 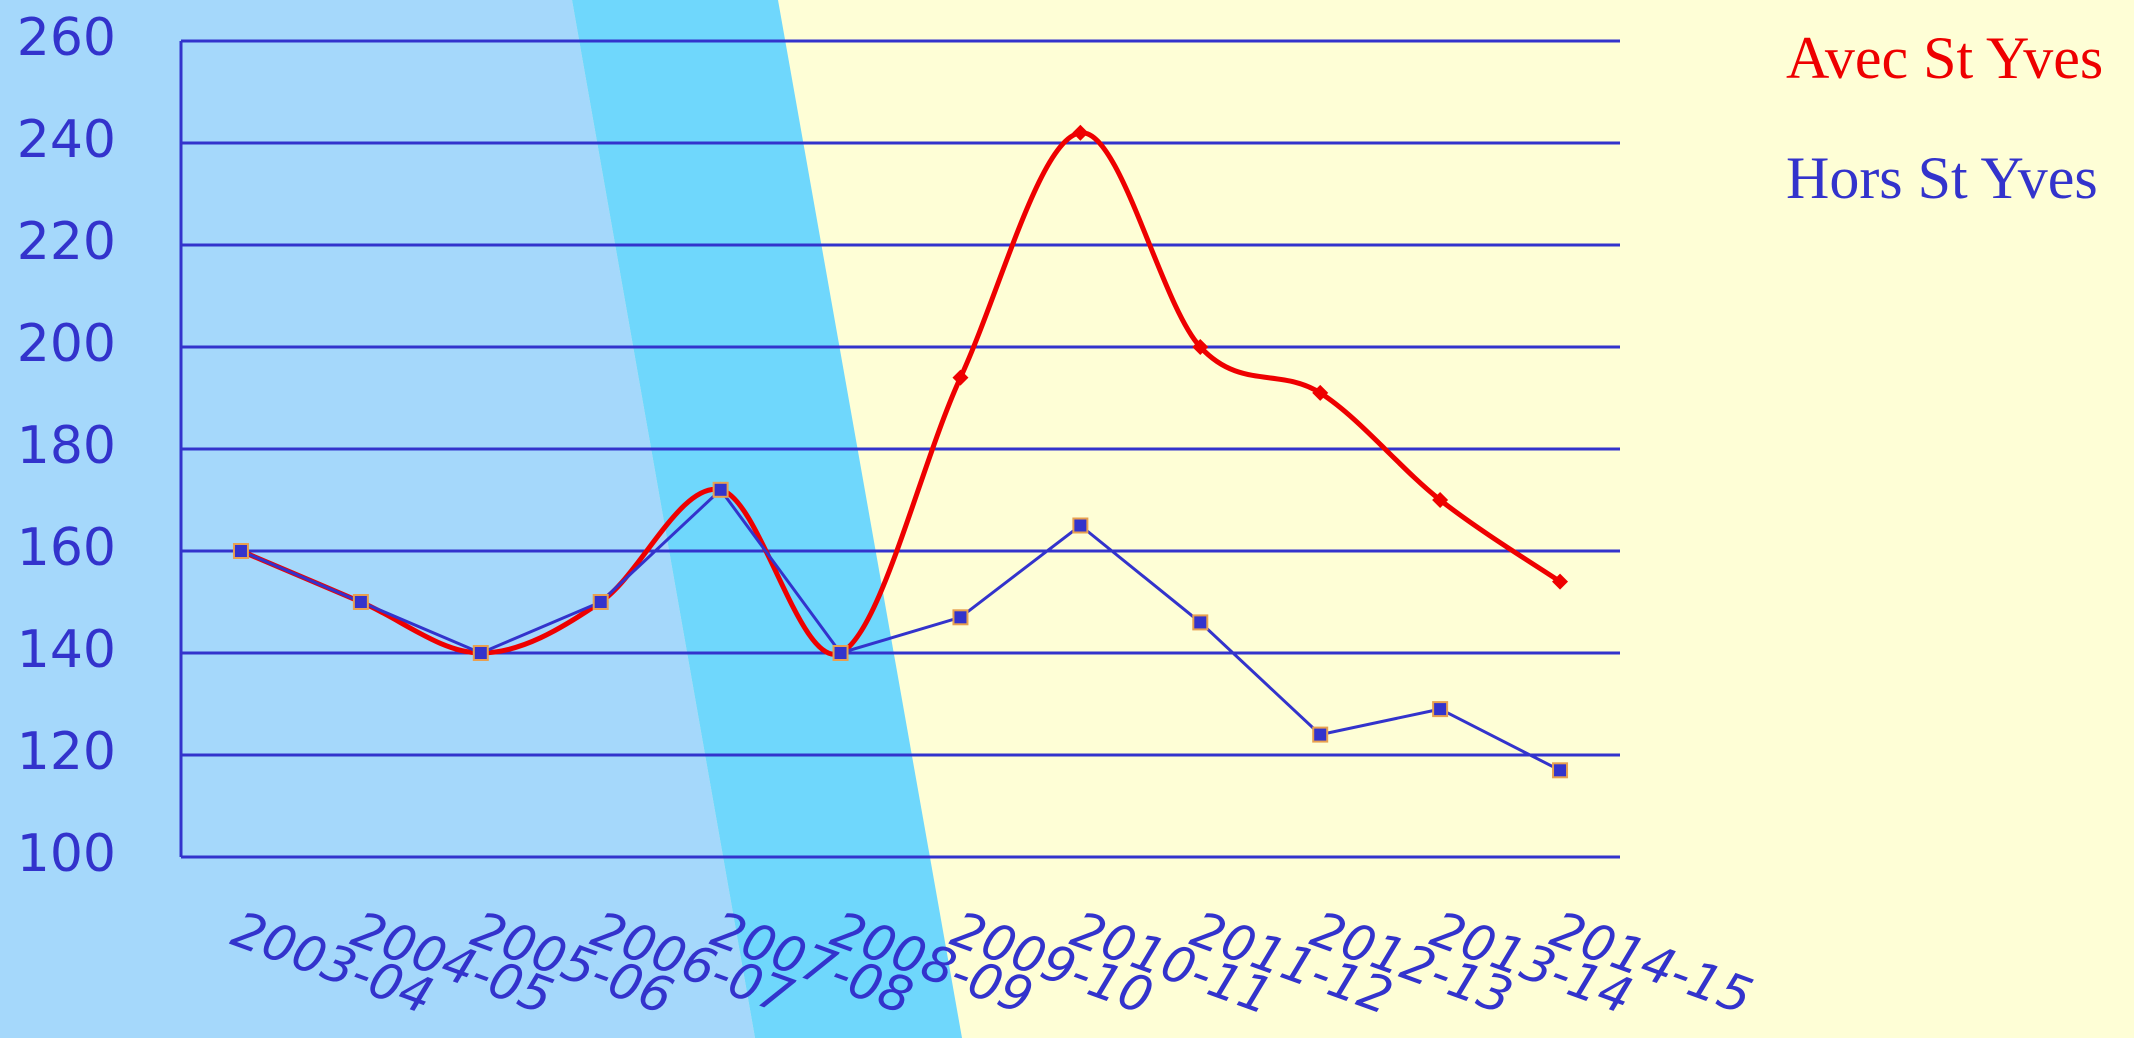 I want to click on legend-label: Hors St Yves, so click(x=1942, y=178).